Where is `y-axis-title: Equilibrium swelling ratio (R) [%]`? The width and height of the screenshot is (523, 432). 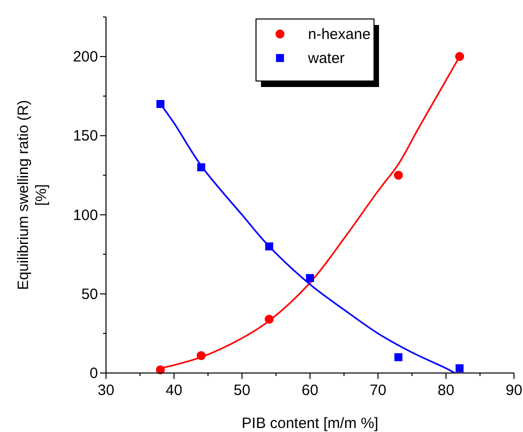 y-axis-title: Equilibrium swelling ratio (R) [%] is located at coordinates (32, 195).